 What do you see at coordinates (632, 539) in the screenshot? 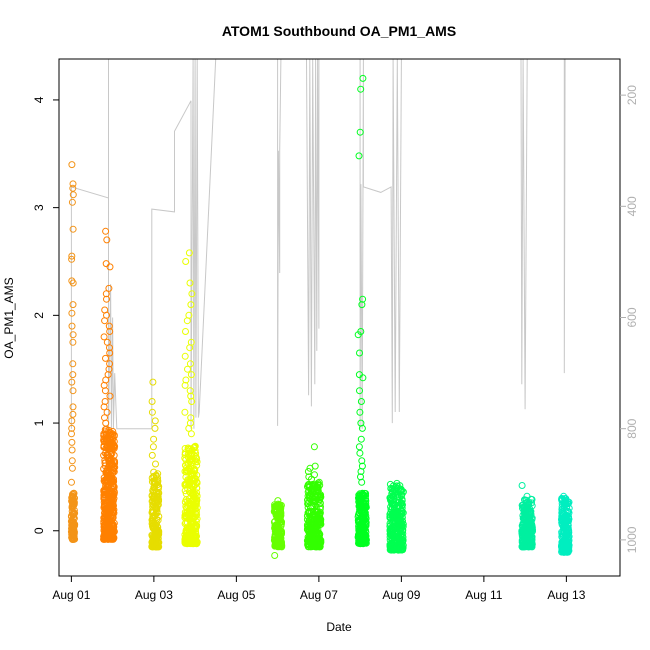
I see `y2-tick-label: 1000` at bounding box center [632, 539].